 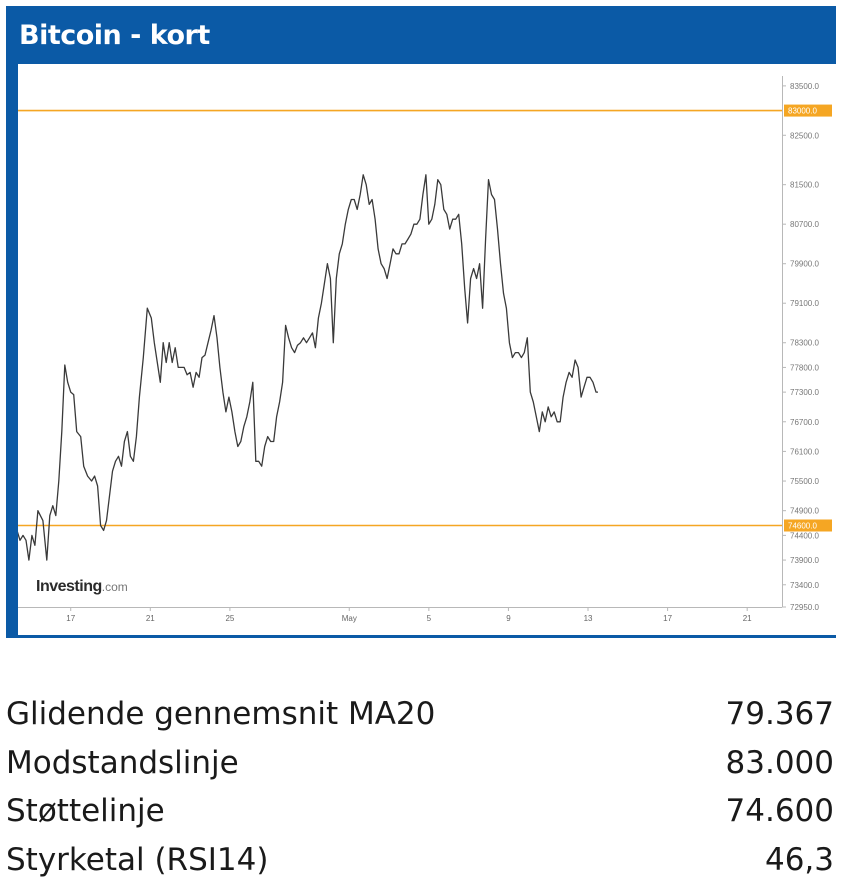 I want to click on level-label: 83000.0, so click(x=802, y=111).